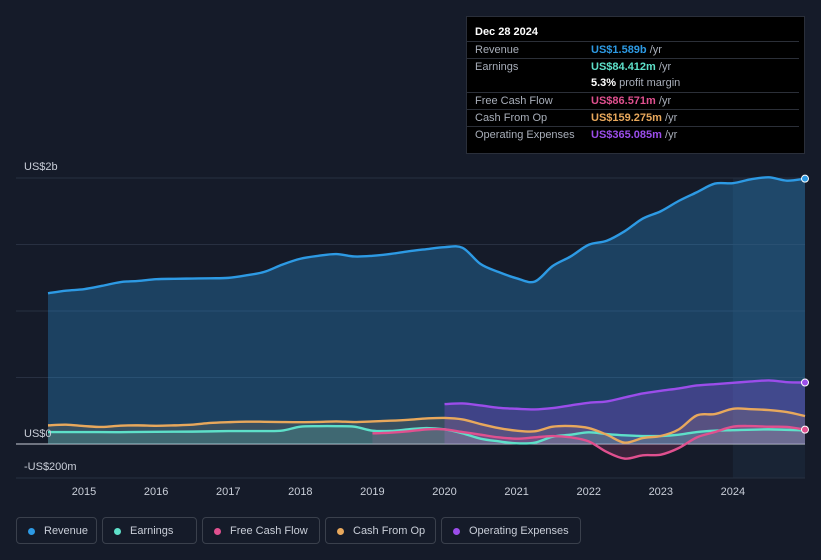 This screenshot has width=821, height=560. What do you see at coordinates (408, 492) in the screenshot?
I see `x-axis-ticks: 2015 2016 2017 2018 2019 2020 2021 2022 2023 2024` at bounding box center [408, 492].